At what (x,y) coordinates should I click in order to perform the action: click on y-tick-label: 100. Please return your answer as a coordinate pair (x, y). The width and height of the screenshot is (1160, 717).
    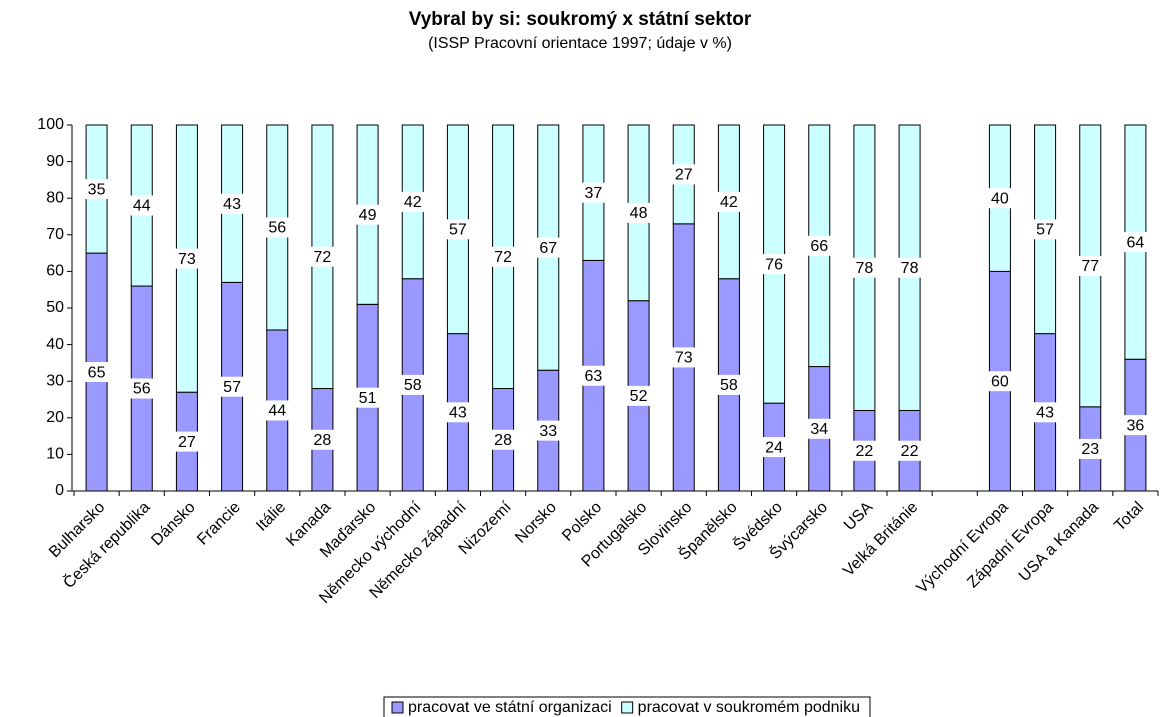
    Looking at the image, I should click on (50, 124).